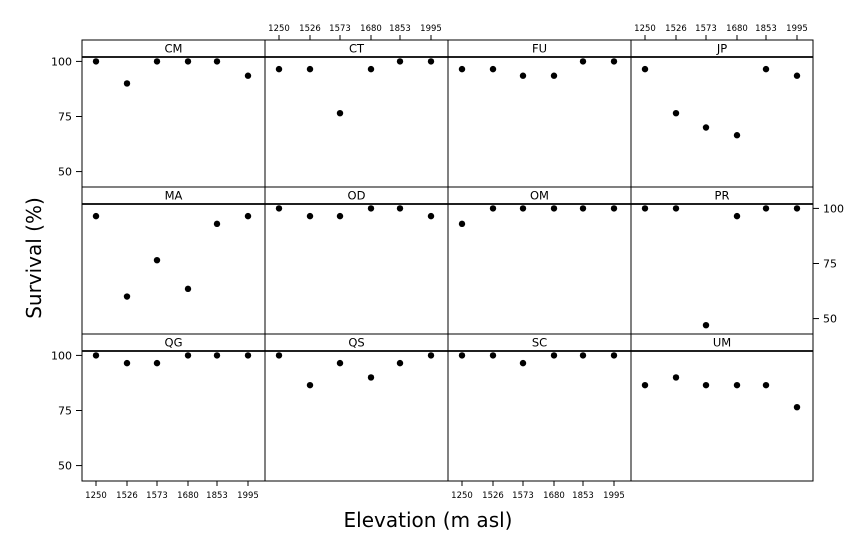 The image size is (856, 544). What do you see at coordinates (722, 122) in the screenshot?
I see `panel-frame-jp` at bounding box center [722, 122].